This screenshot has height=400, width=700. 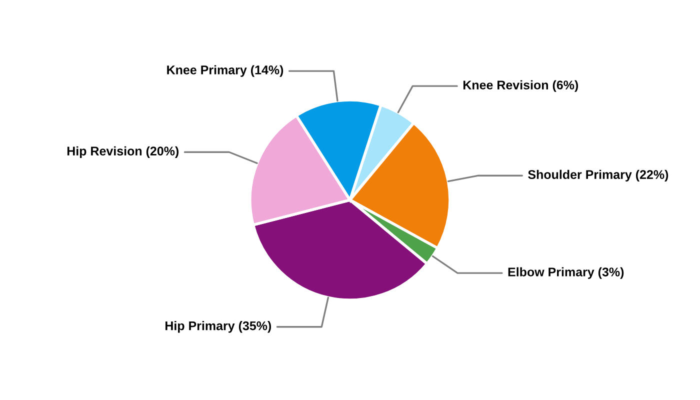 What do you see at coordinates (123, 152) in the screenshot?
I see `slice-label: Hip Revision (20%)` at bounding box center [123, 152].